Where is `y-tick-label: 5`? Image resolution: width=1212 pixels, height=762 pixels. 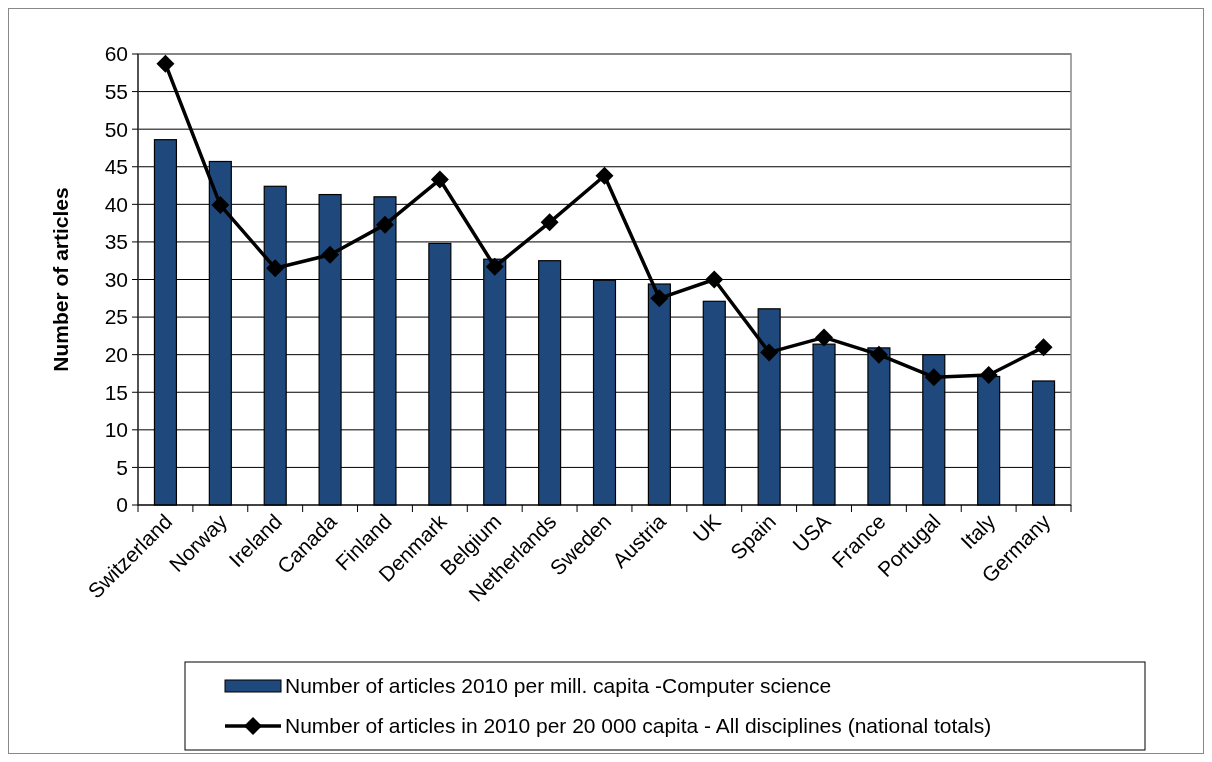
y-tick-label: 5 is located at coordinates (122, 467).